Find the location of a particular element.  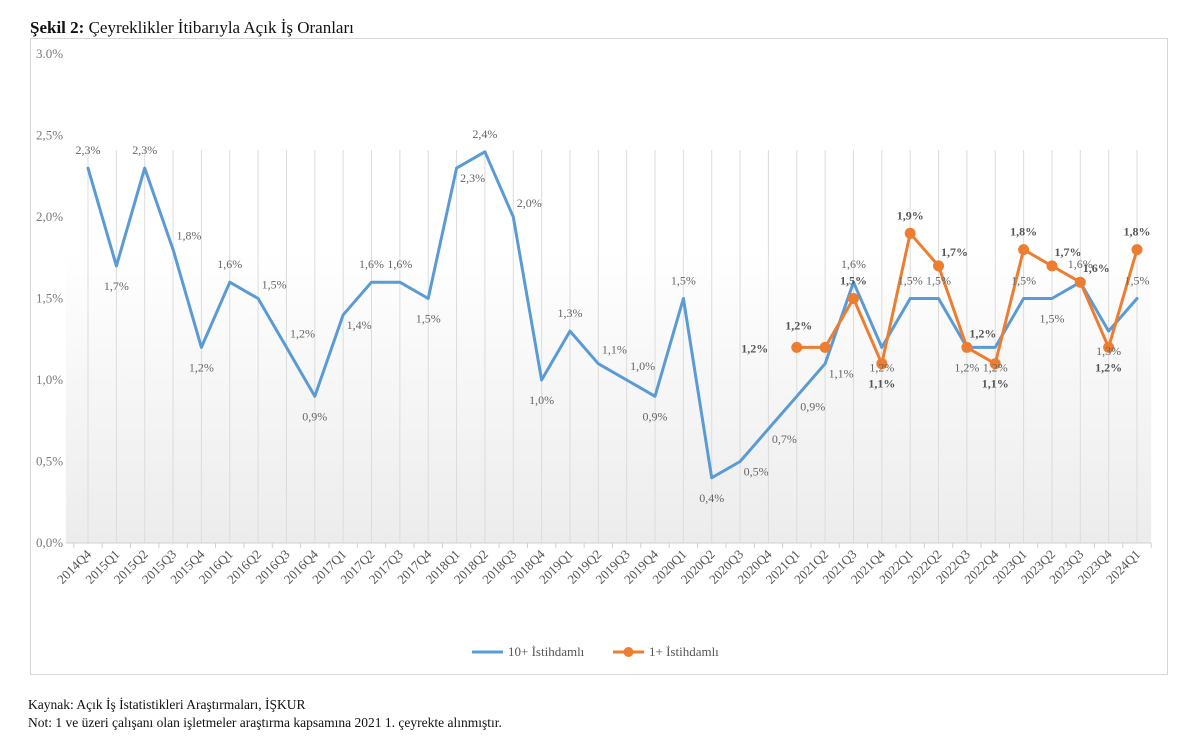

data-label-1plus: 1,5% is located at coordinates (853, 281).